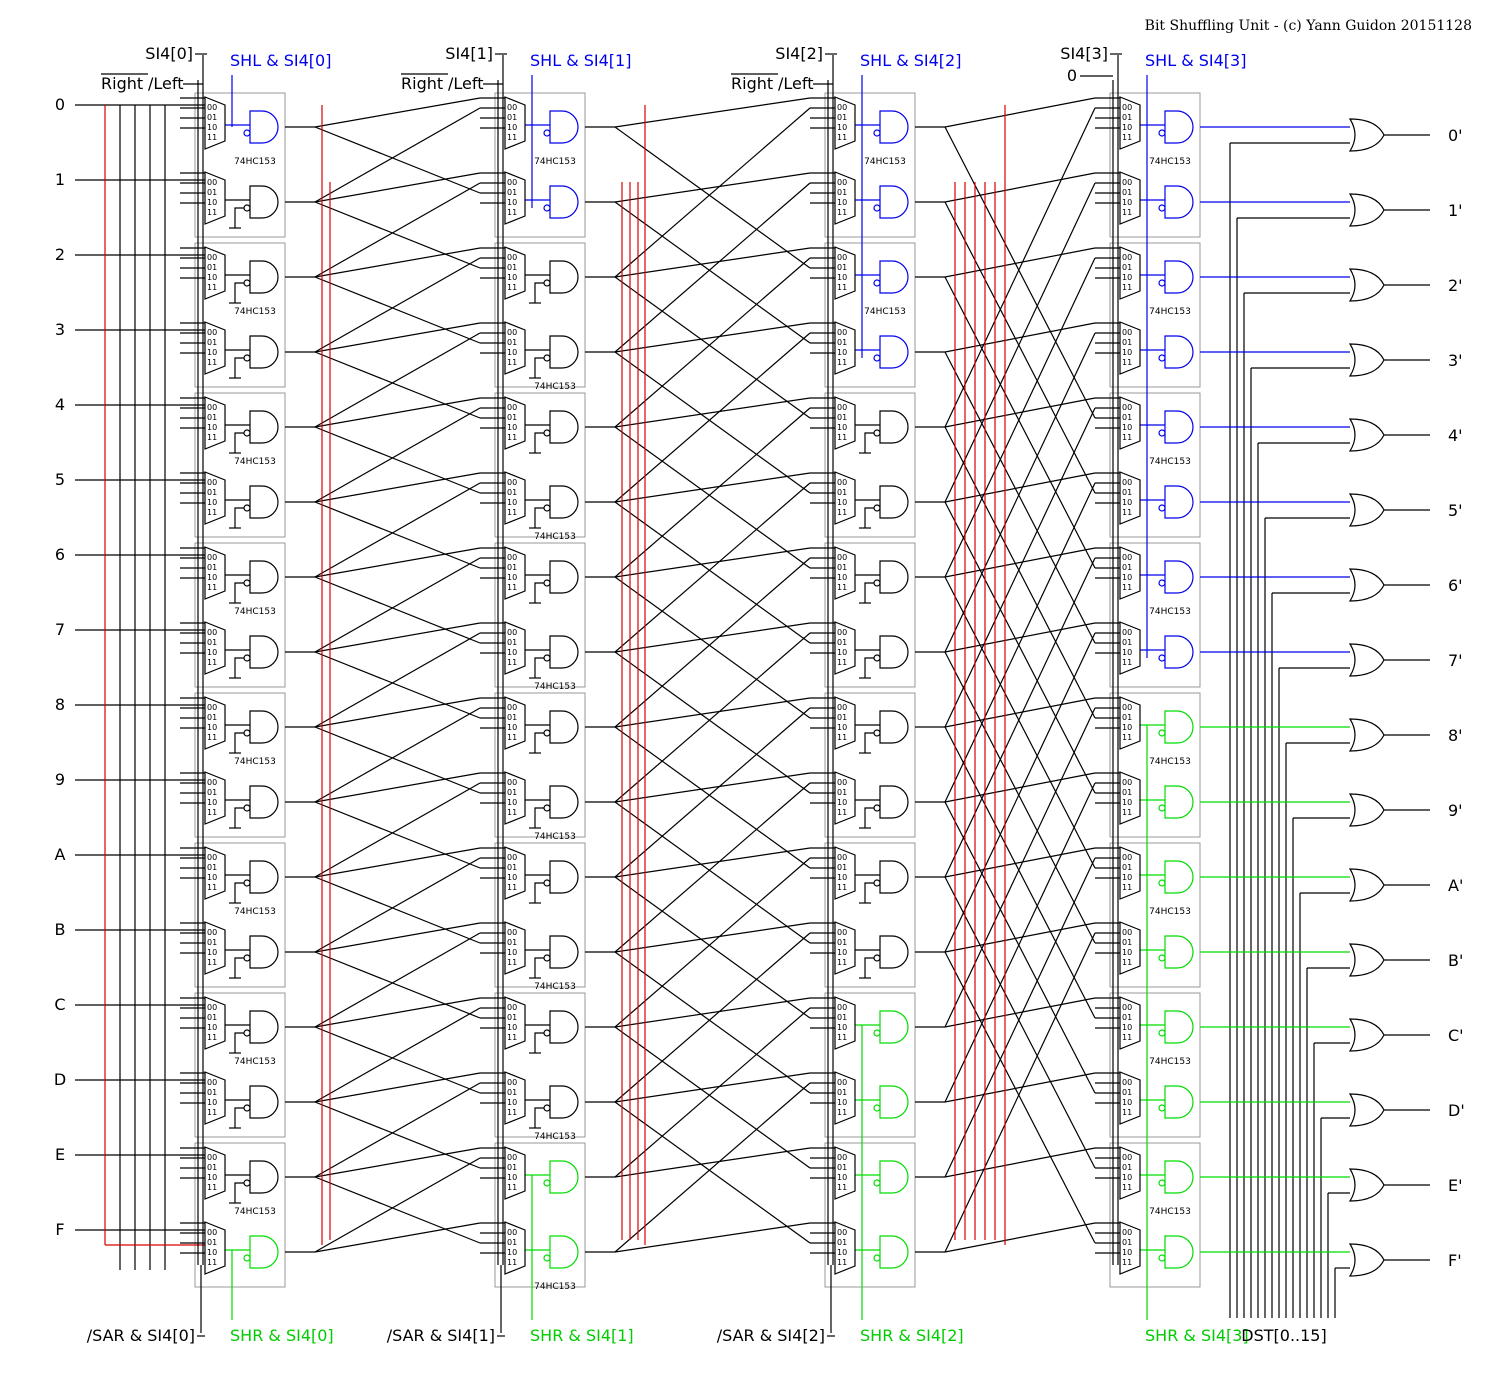 The image size is (1500, 1380). Describe the element at coordinates (1072, 75) in the screenshot. I see `zero-label: 0` at that location.